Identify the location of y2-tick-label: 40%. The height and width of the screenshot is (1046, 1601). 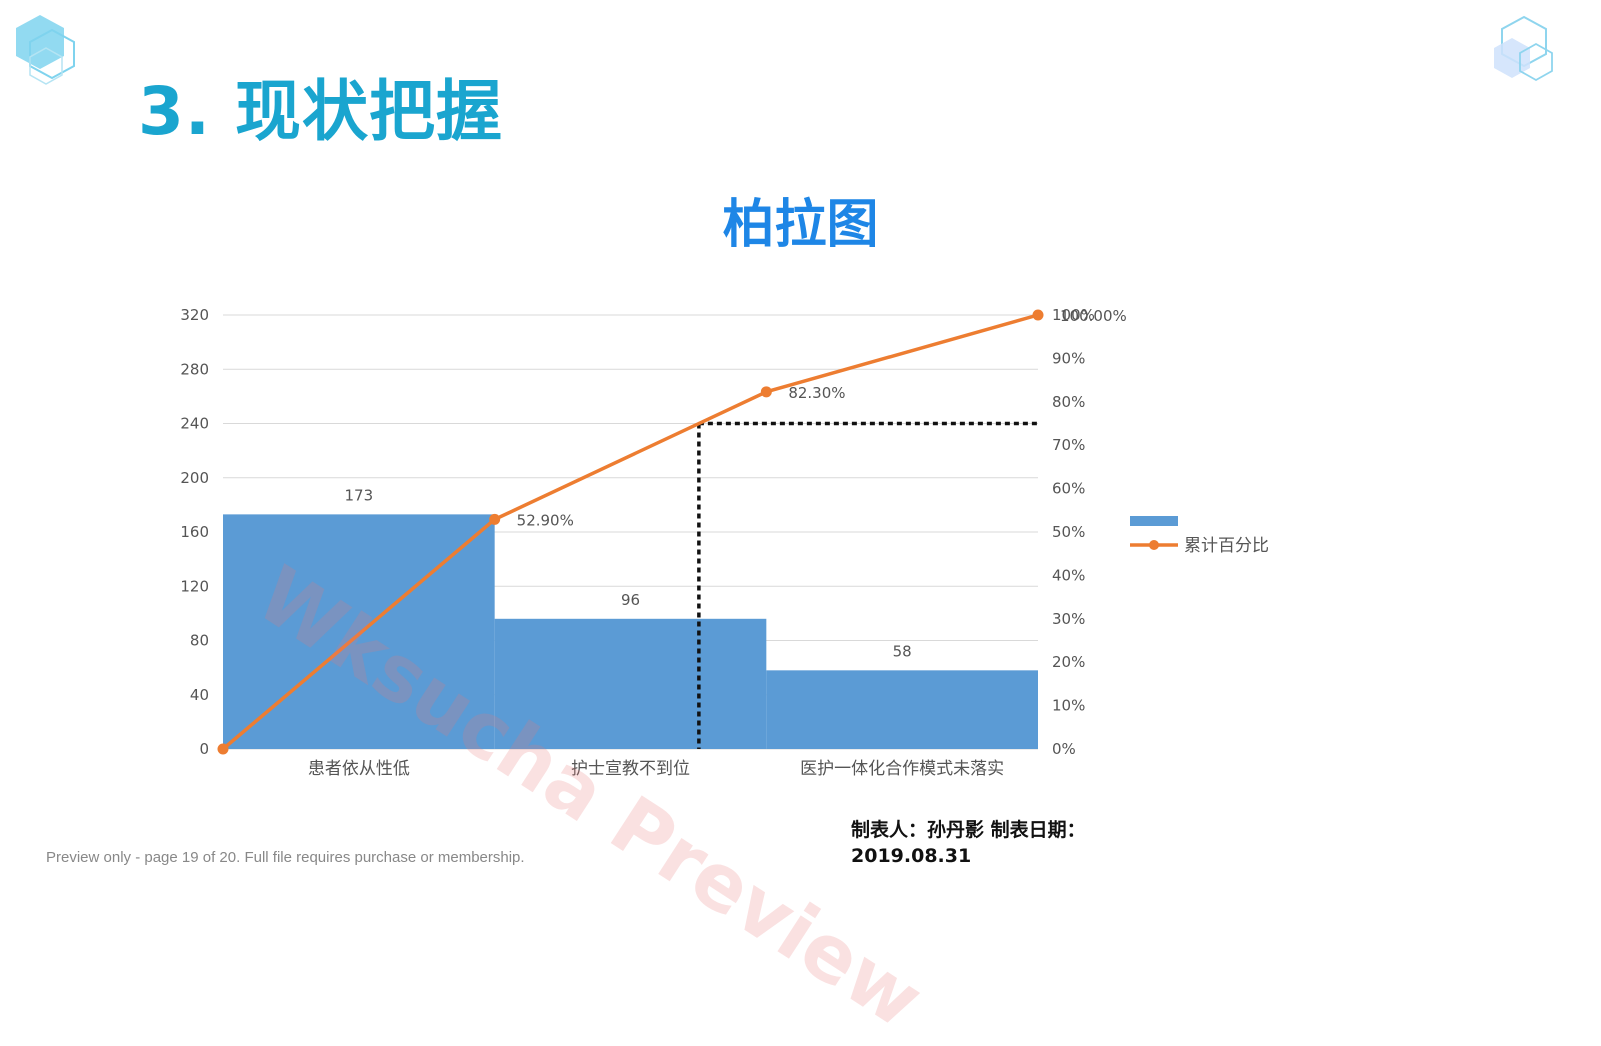
(1068, 575).